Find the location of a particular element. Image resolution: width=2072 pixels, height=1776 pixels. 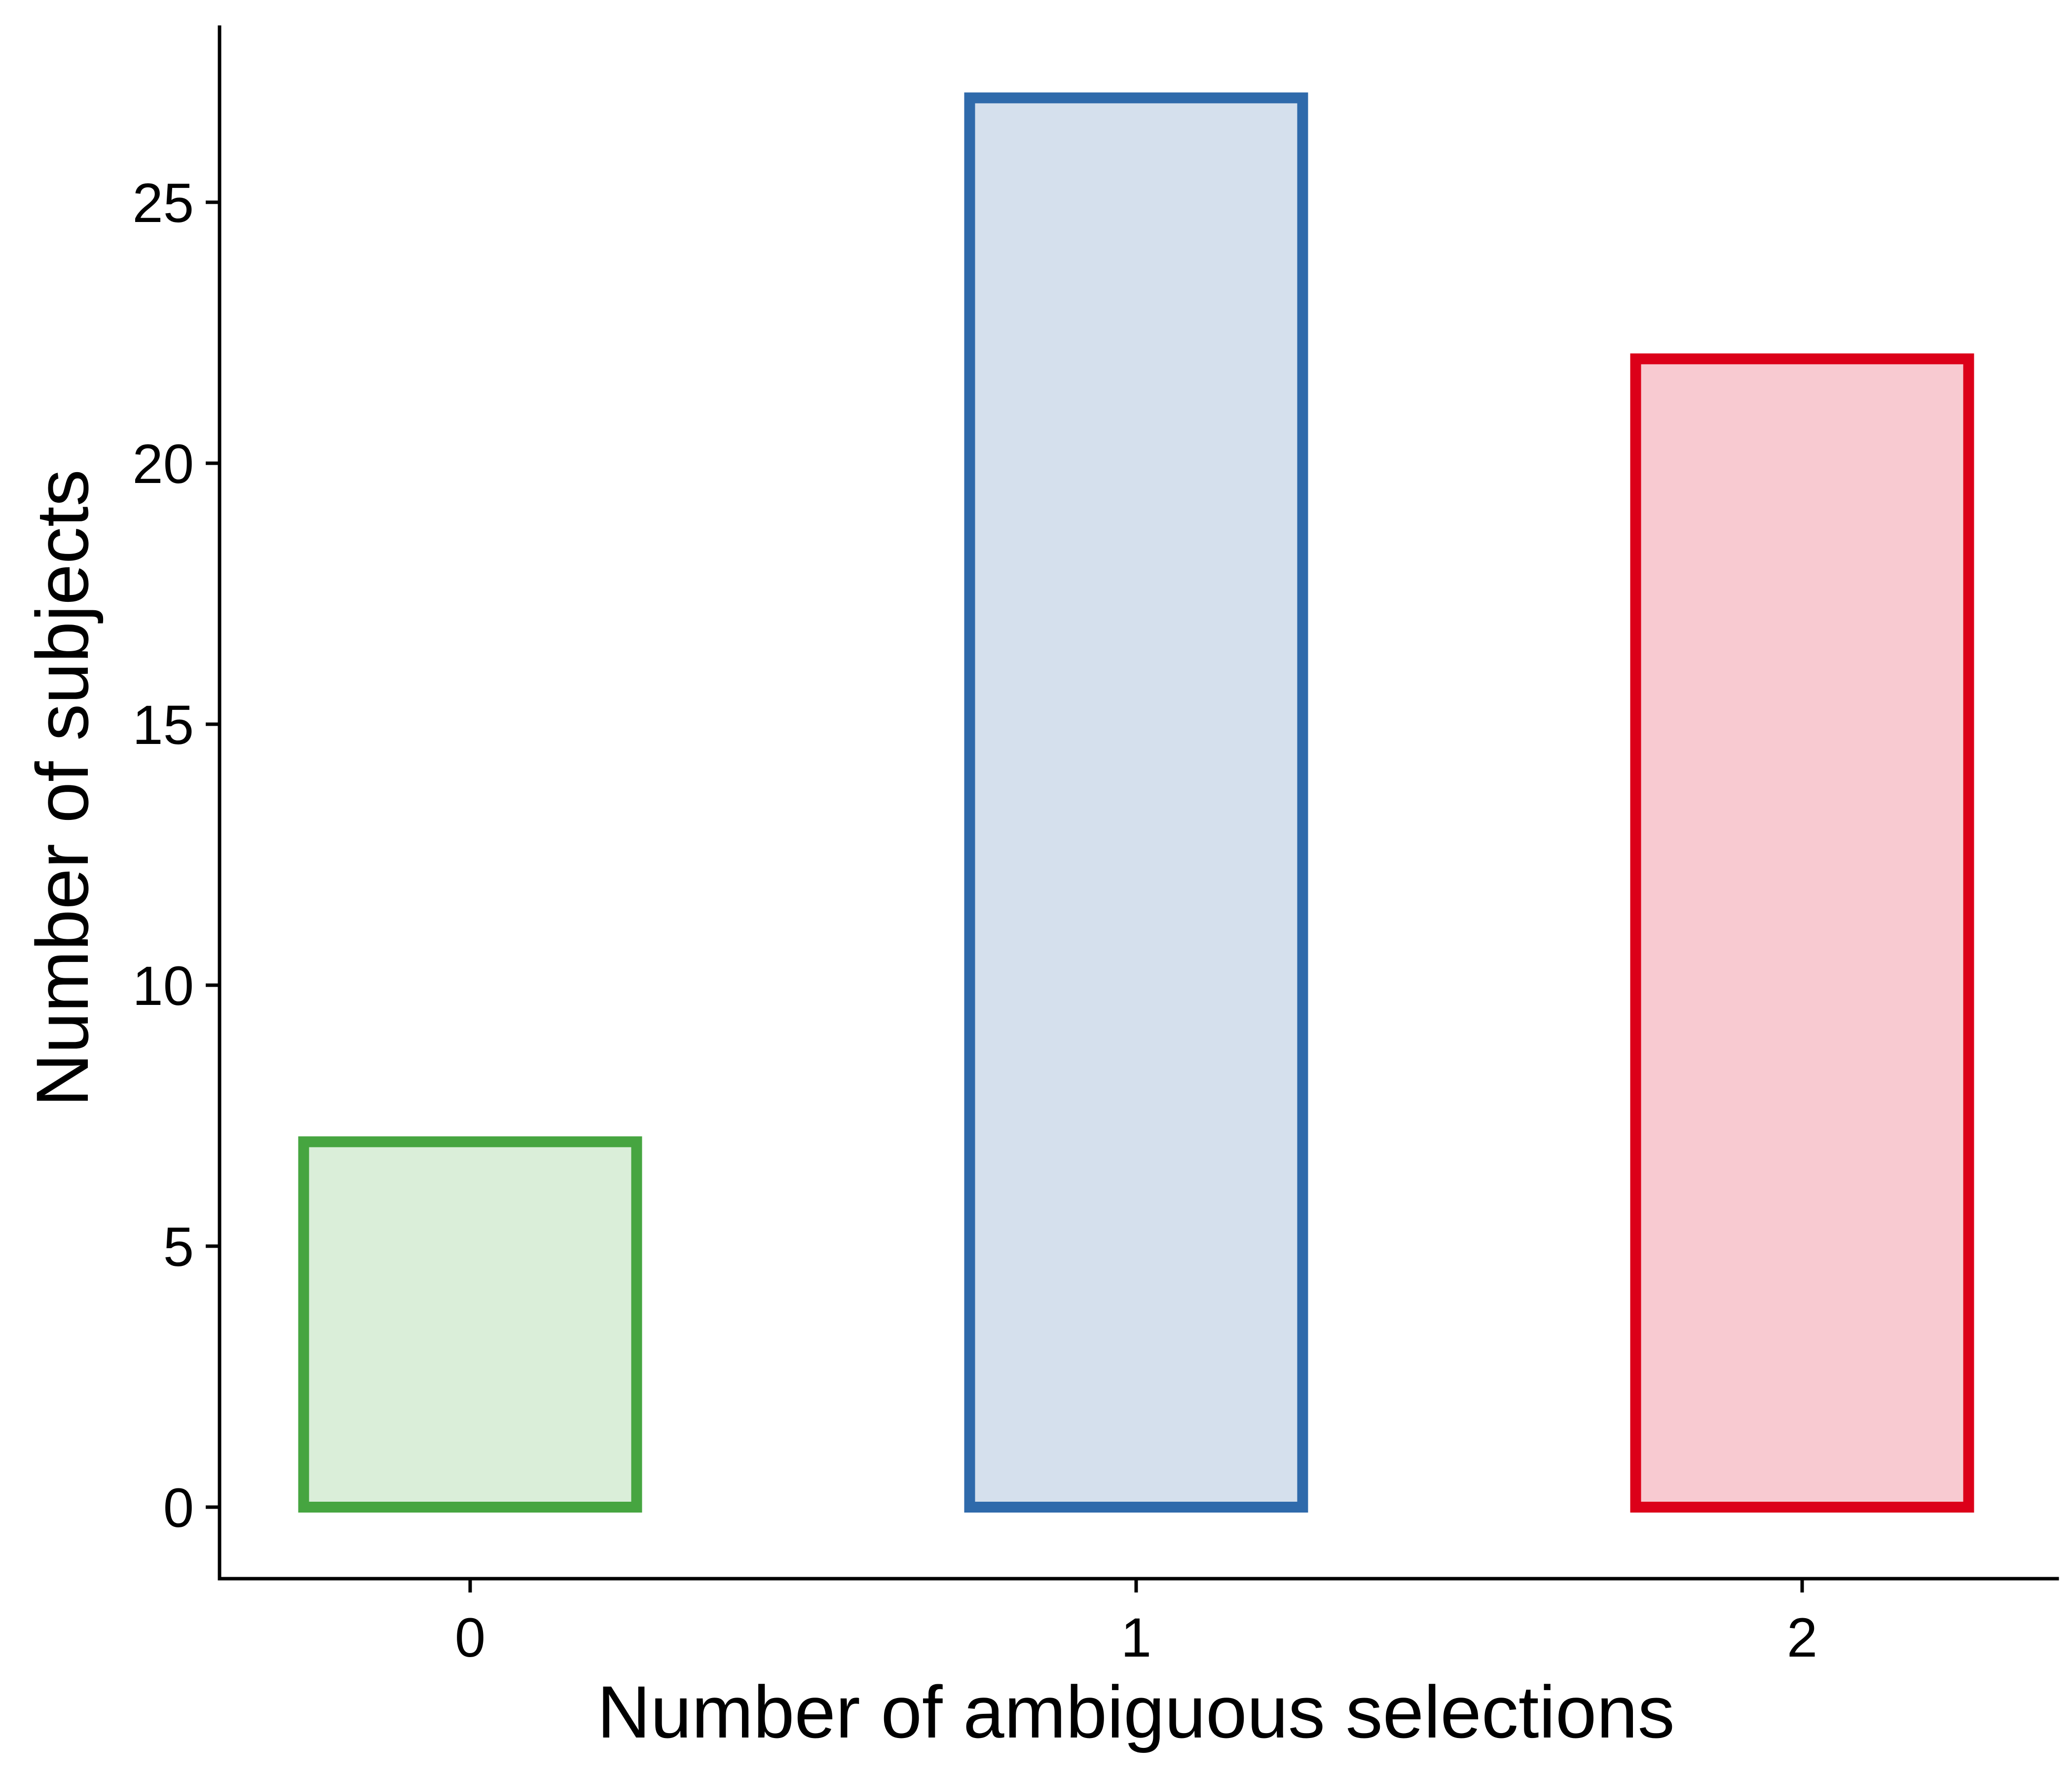

y-tick-label: 25 is located at coordinates (163, 203).